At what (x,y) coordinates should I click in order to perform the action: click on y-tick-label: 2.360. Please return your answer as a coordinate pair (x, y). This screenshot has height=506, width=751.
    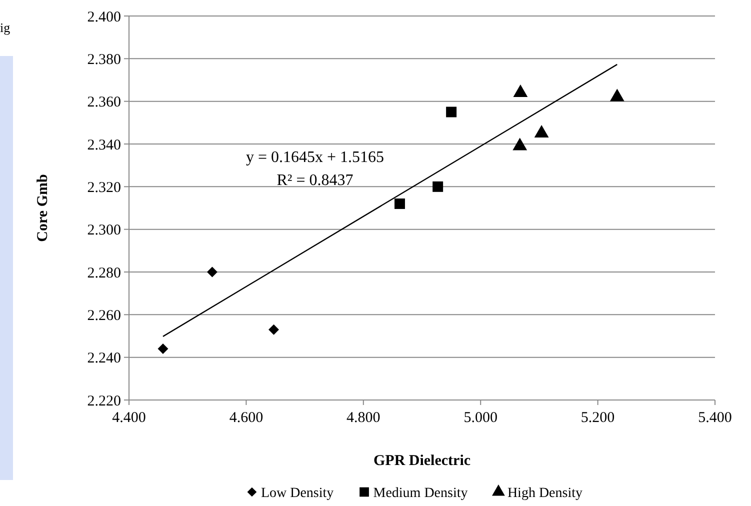
    Looking at the image, I should click on (104, 102).